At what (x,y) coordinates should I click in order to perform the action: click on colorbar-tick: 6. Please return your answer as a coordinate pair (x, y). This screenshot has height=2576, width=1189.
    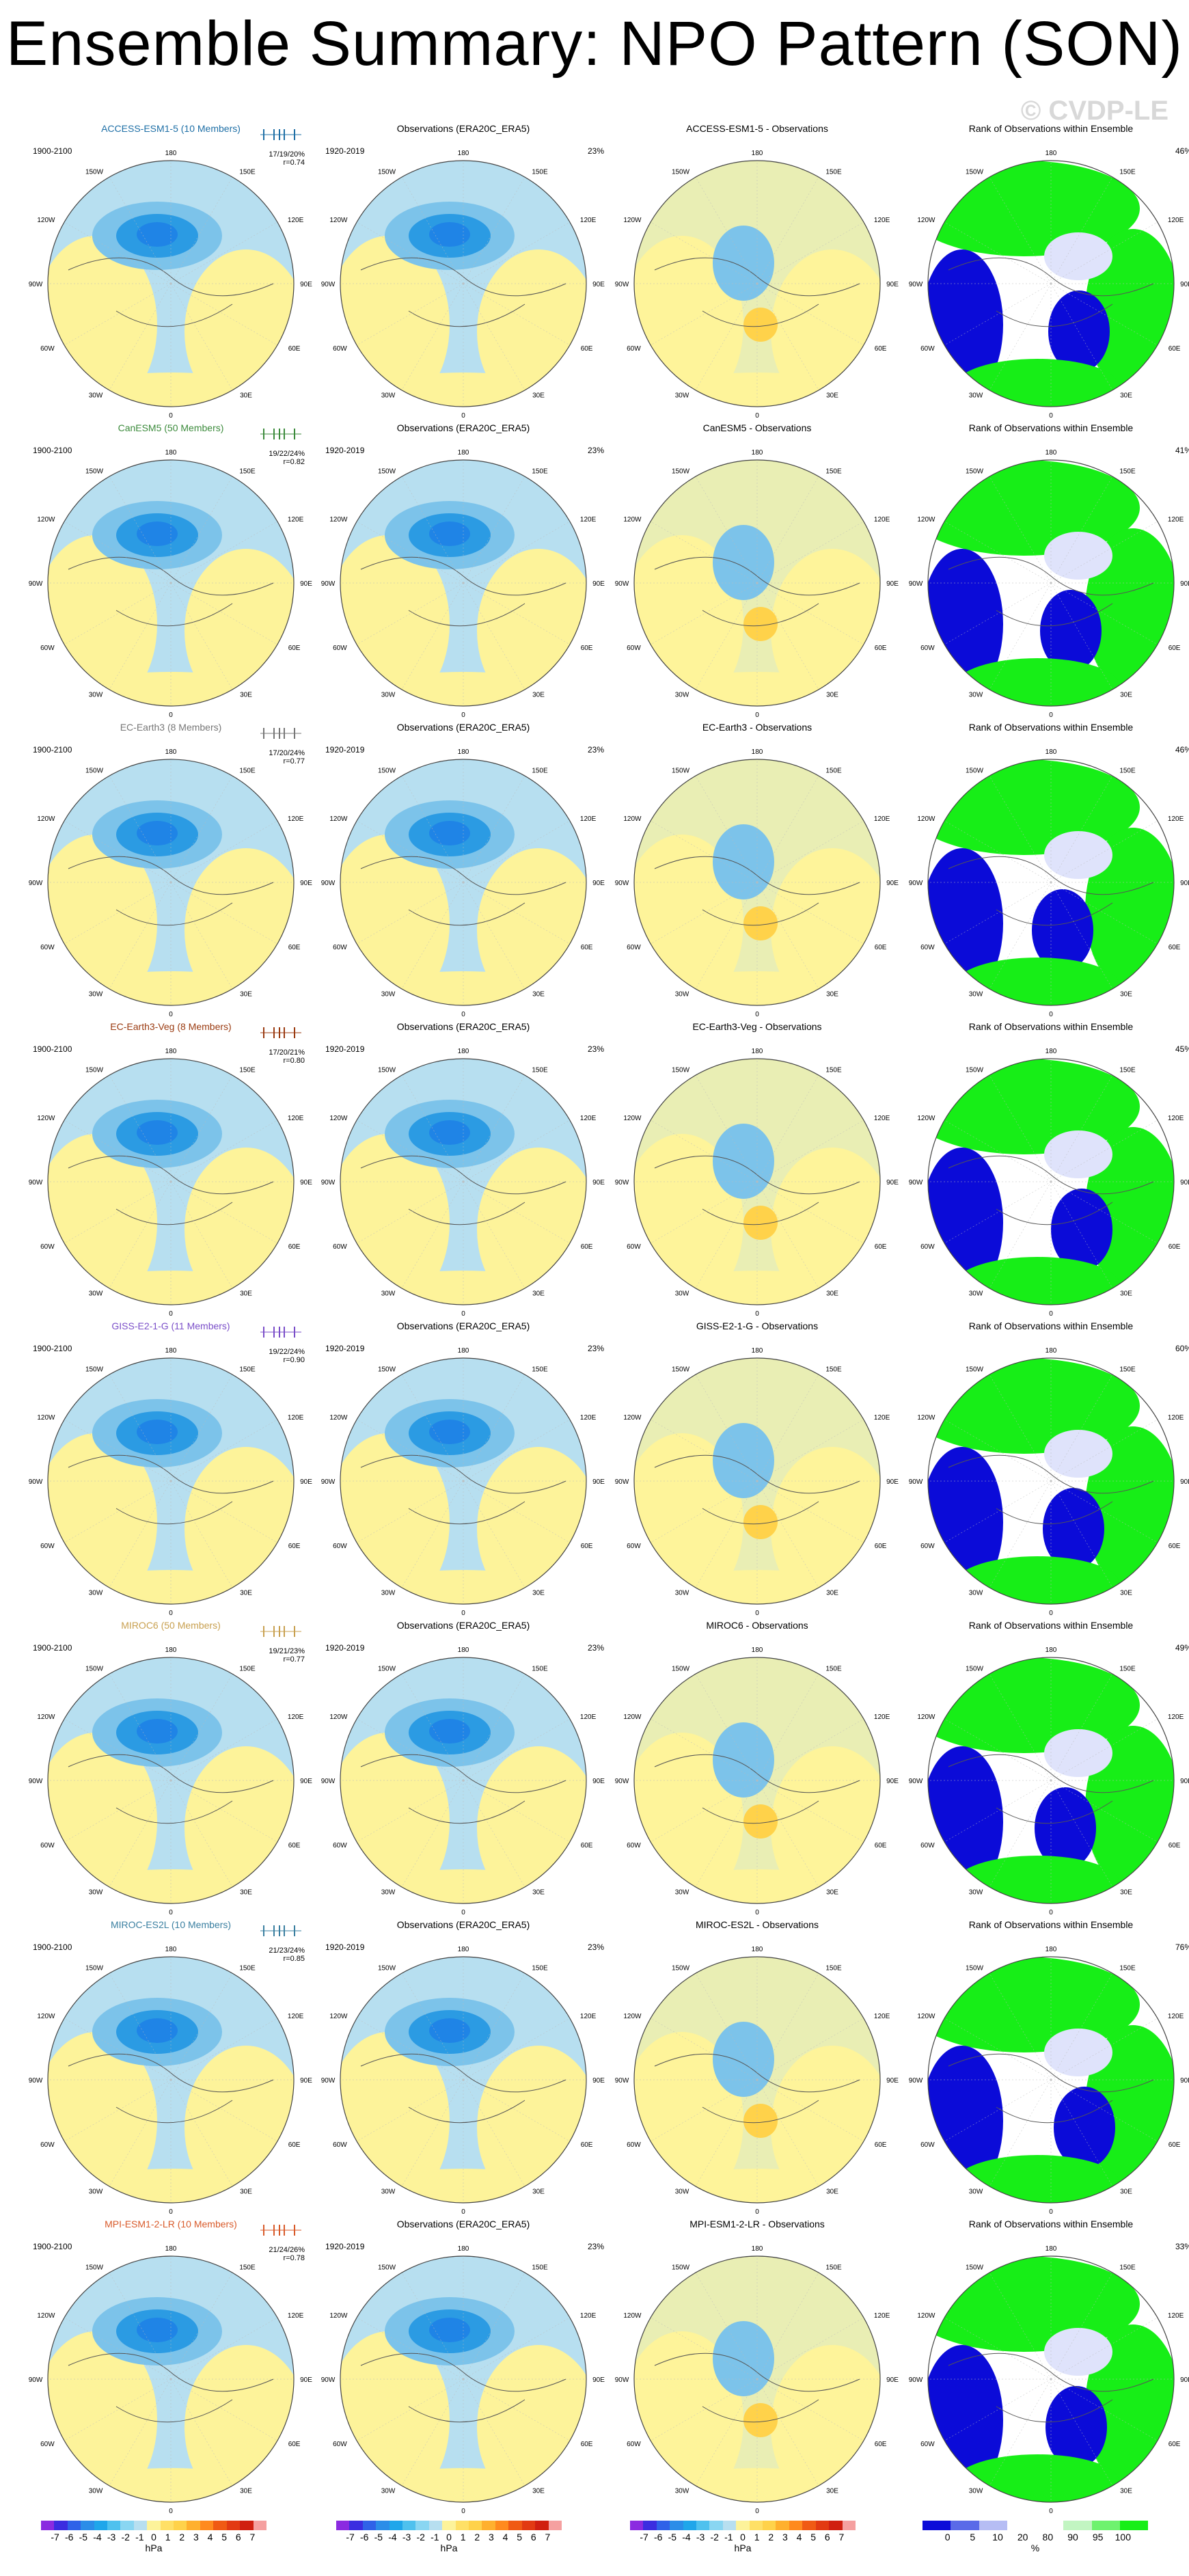
    Looking at the image, I should click on (533, 2538).